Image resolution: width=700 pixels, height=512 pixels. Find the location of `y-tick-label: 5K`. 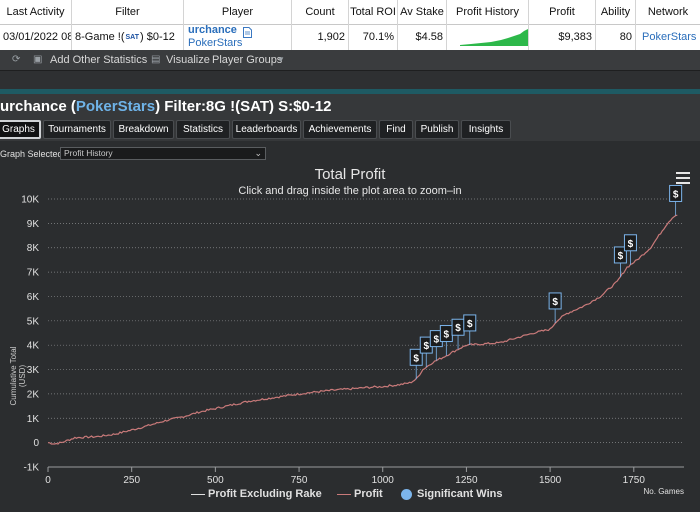

y-tick-label: 5K is located at coordinates (33, 321).